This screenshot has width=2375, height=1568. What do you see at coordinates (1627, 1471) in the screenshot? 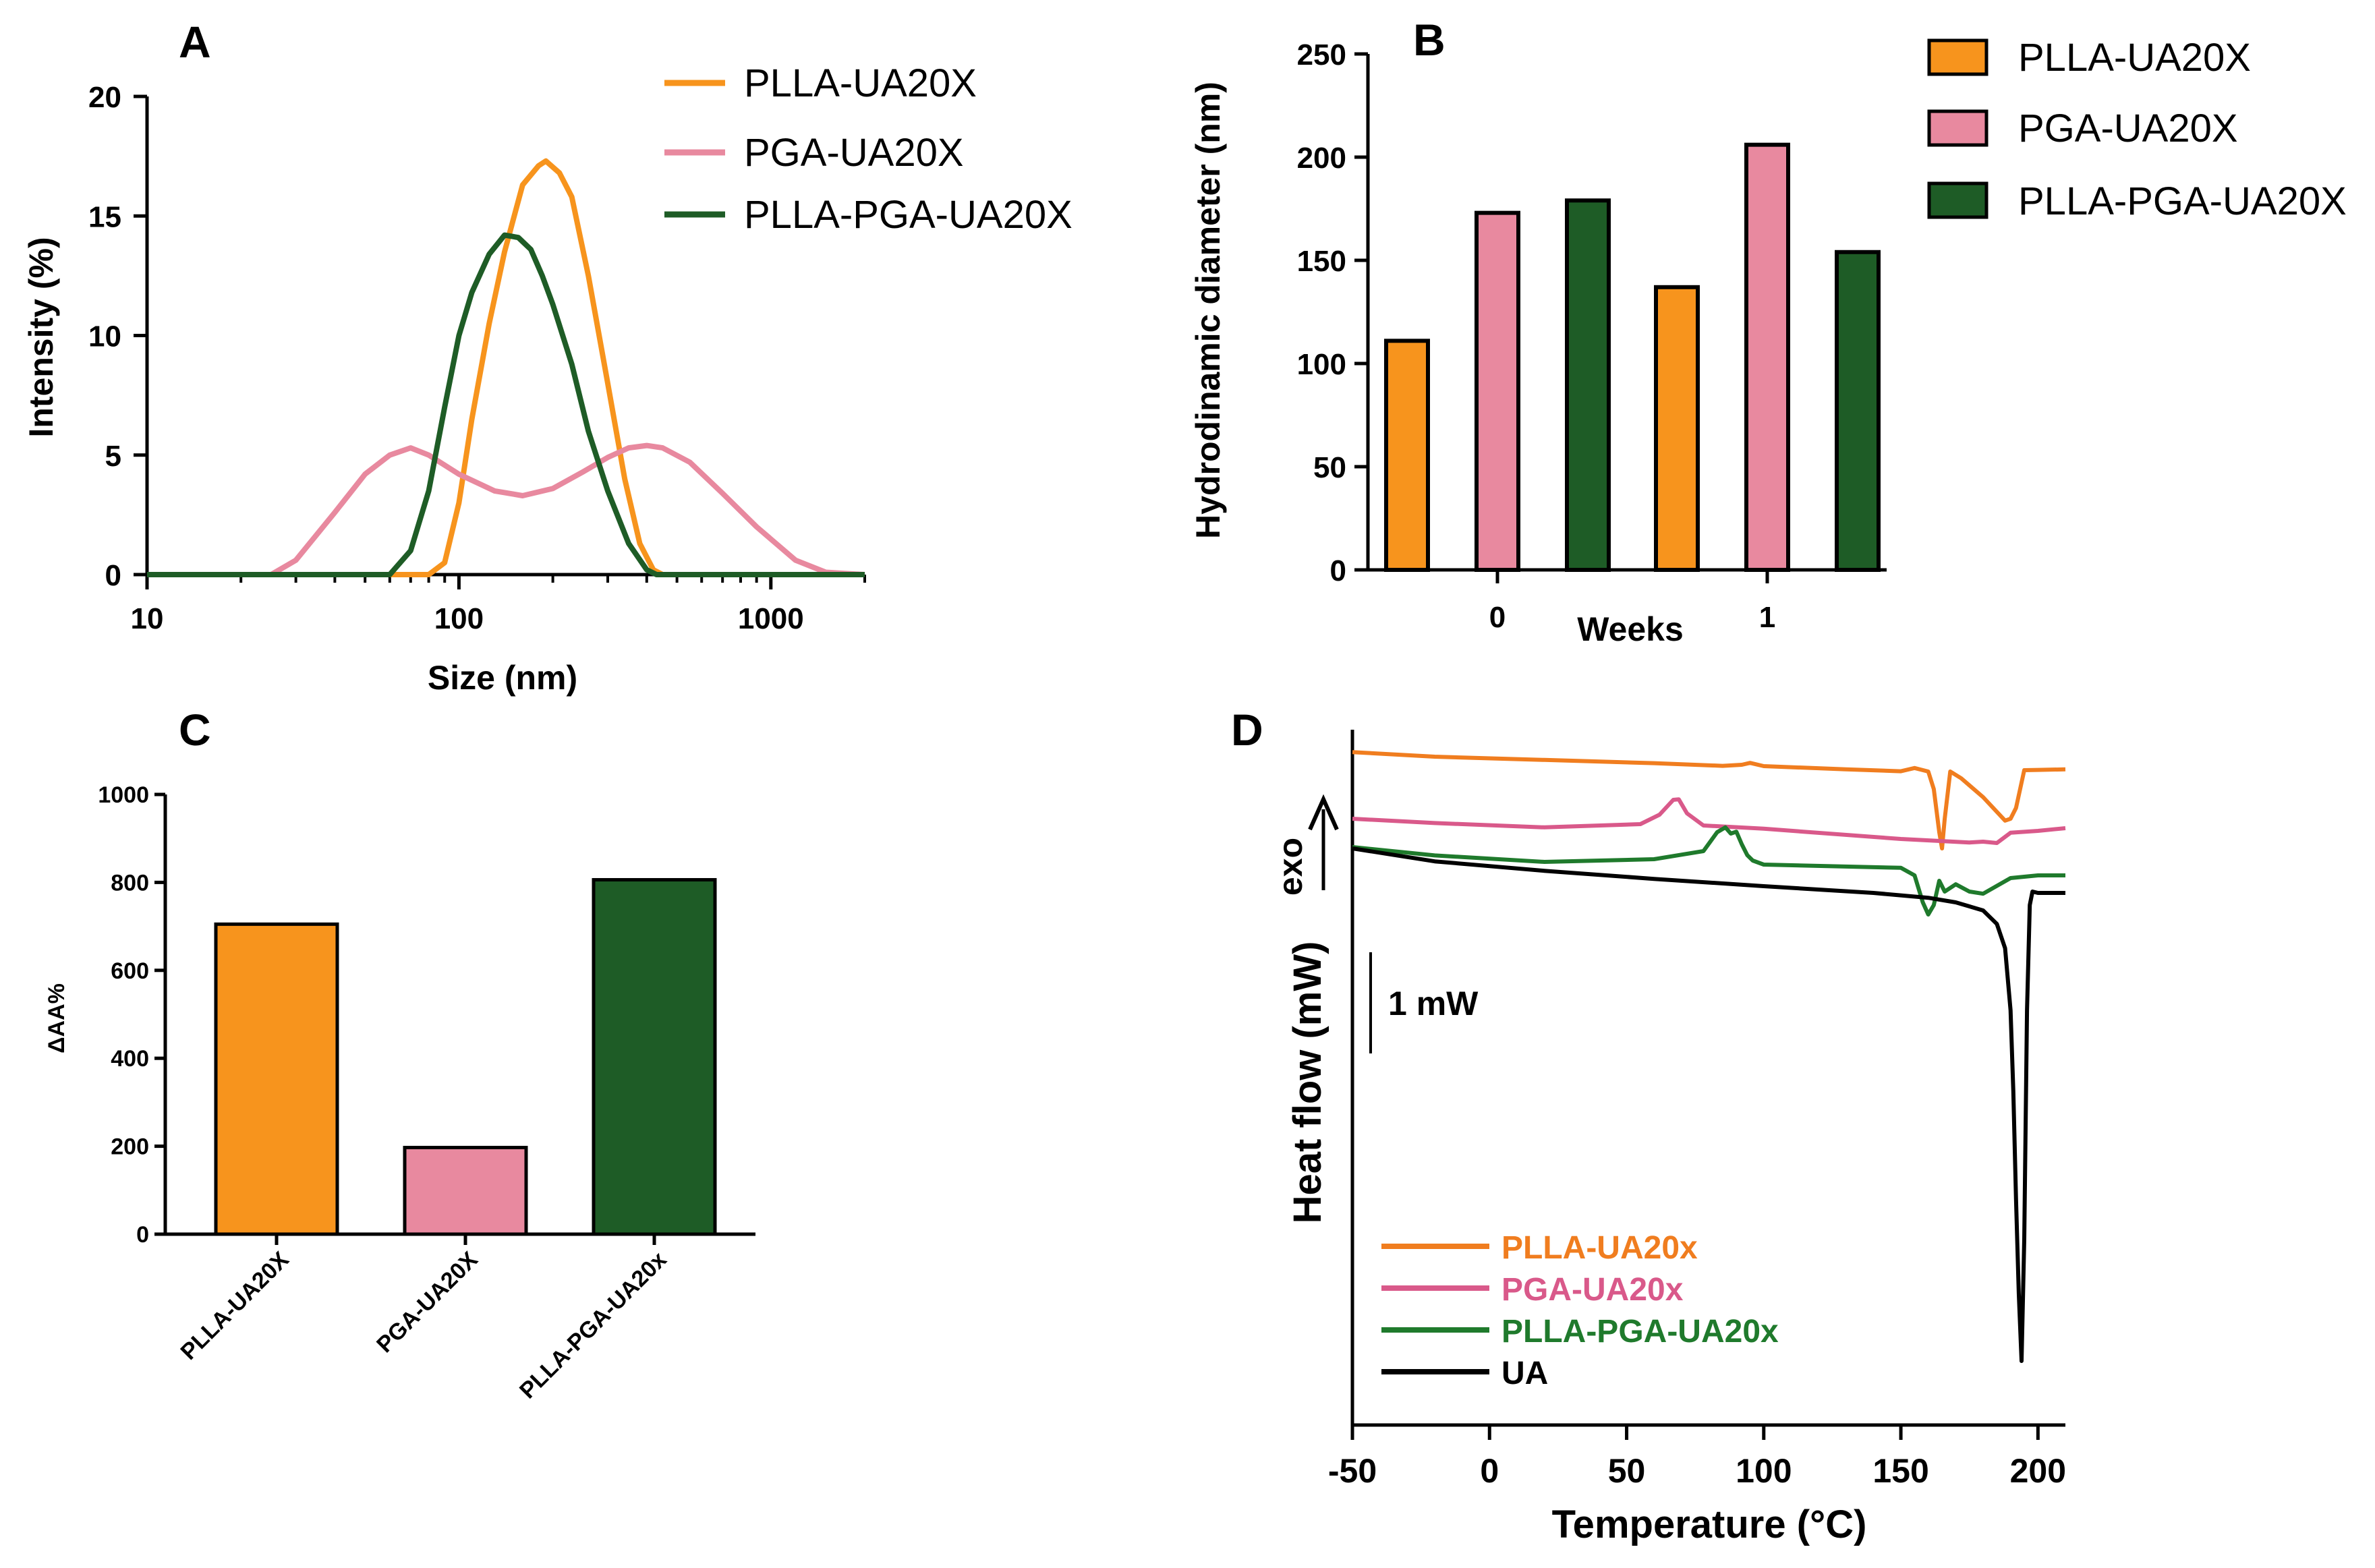
I see `panel-d-xtick-label: 50` at bounding box center [1627, 1471].